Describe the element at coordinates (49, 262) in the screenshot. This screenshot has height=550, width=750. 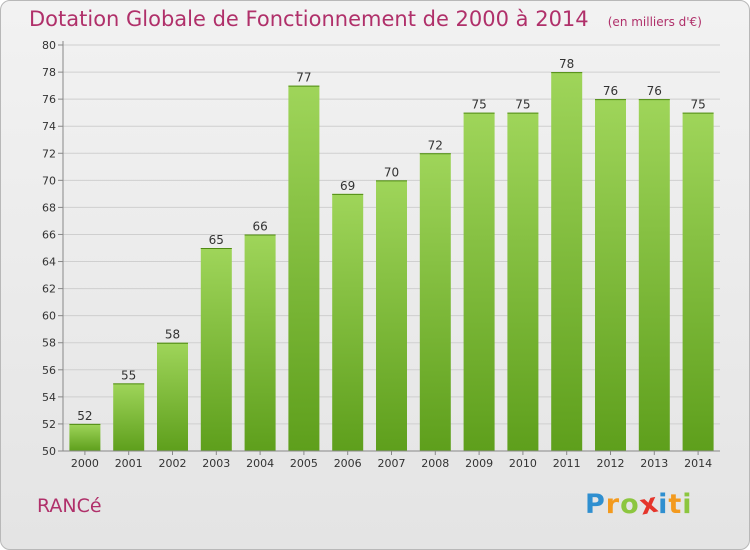
I see `y-tick-label: 64` at that location.